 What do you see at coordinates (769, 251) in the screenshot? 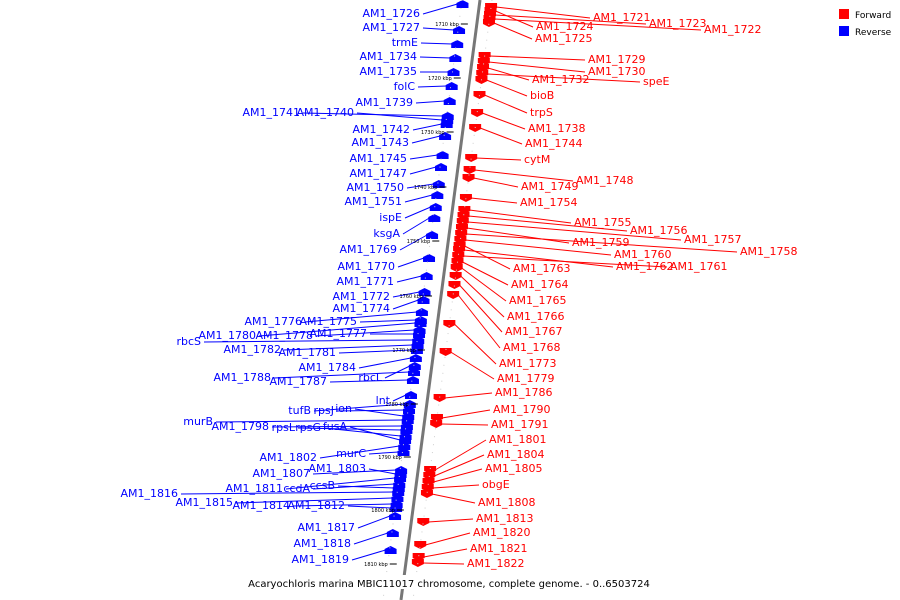
I see `gene-label-forward: AM1_1758` at bounding box center [769, 251].